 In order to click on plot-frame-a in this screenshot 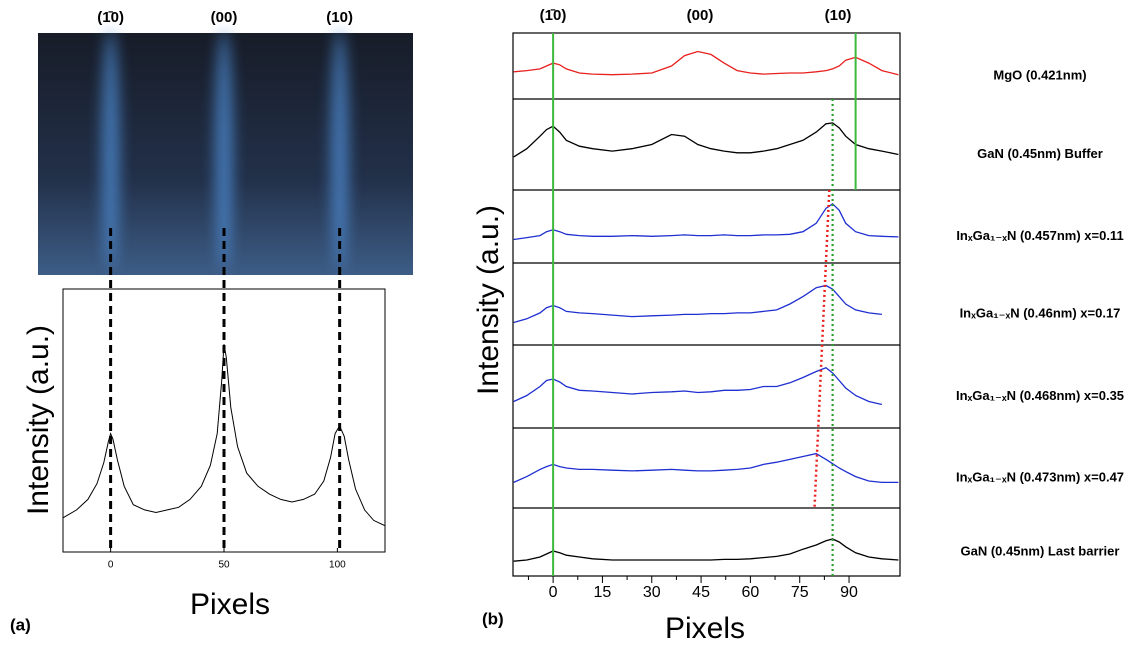, I will do `click(224, 420)`.